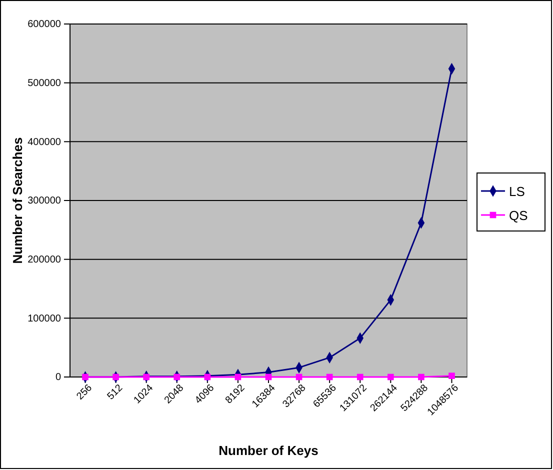 This screenshot has height=470, width=553. I want to click on y-axis-title: Number of Searches, so click(17, 200).